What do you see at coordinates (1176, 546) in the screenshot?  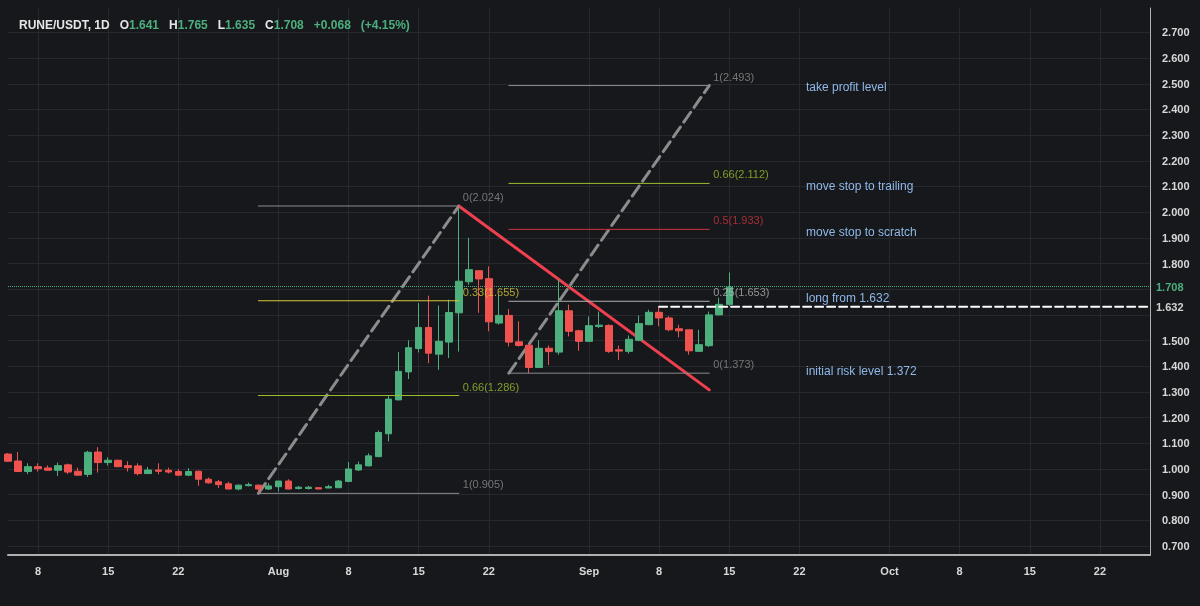 I see `y-tick-label: 0.700` at bounding box center [1176, 546].